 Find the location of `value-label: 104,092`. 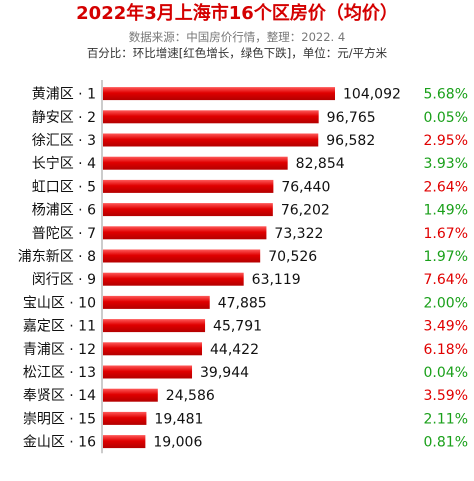

value-label: 104,092 is located at coordinates (372, 95).